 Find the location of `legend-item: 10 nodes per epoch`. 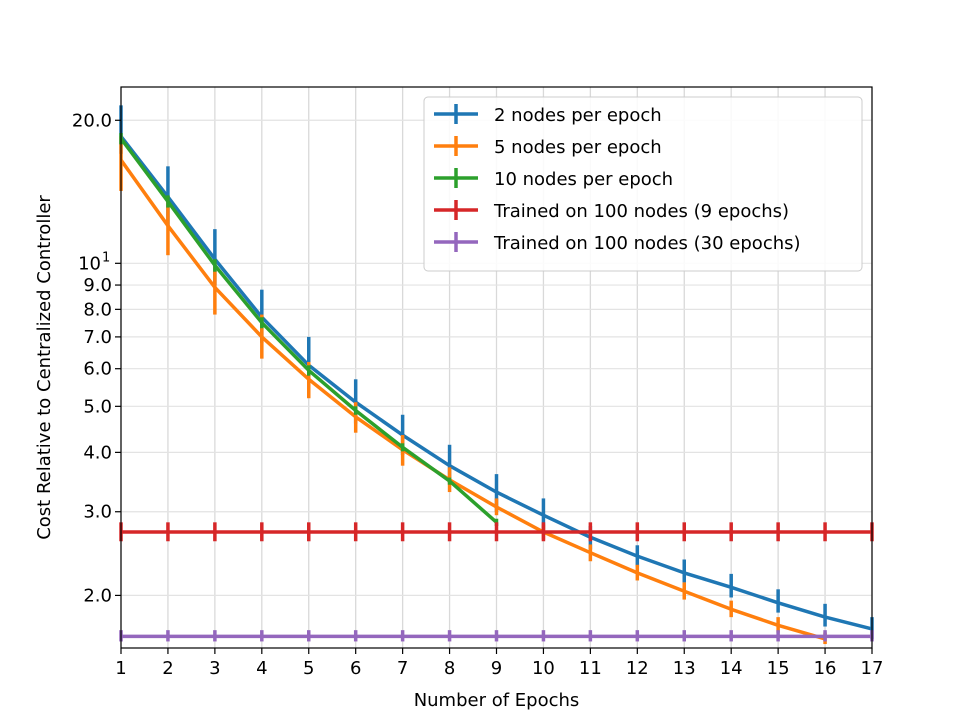

legend-item: 10 nodes per epoch is located at coordinates (553, 179).